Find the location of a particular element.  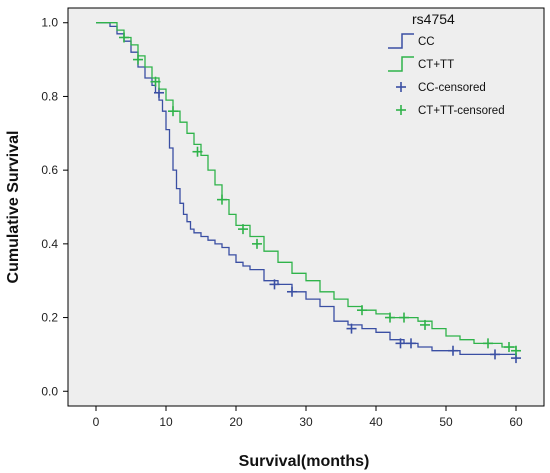

y-tick-label: 0.8 is located at coordinates (49, 96).